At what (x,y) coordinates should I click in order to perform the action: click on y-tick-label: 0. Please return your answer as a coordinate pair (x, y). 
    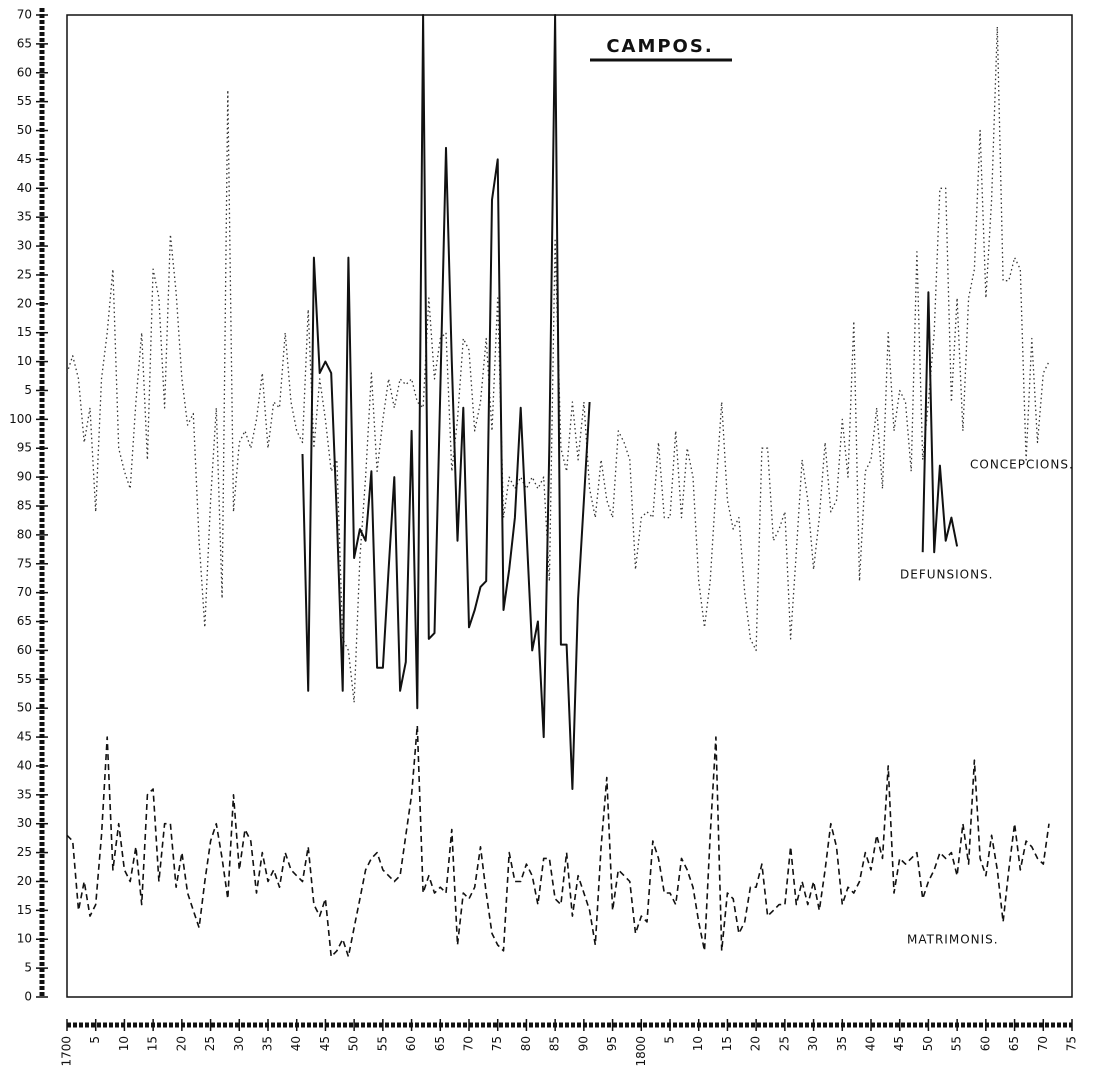
    Looking at the image, I should click on (28, 997).